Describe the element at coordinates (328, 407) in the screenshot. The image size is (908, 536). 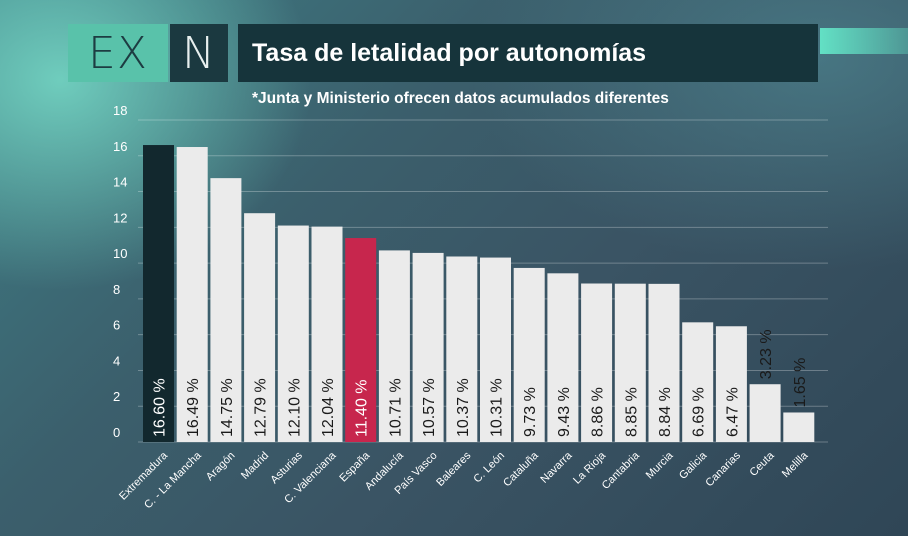
I see `bar-value-label: 12.04 %` at that location.